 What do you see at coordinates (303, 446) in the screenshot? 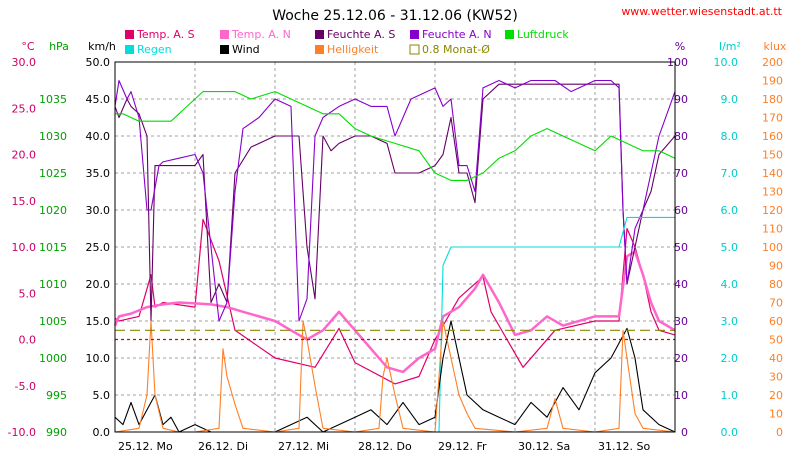
I see `x-tick-label: 27.12. Mi` at bounding box center [303, 446].